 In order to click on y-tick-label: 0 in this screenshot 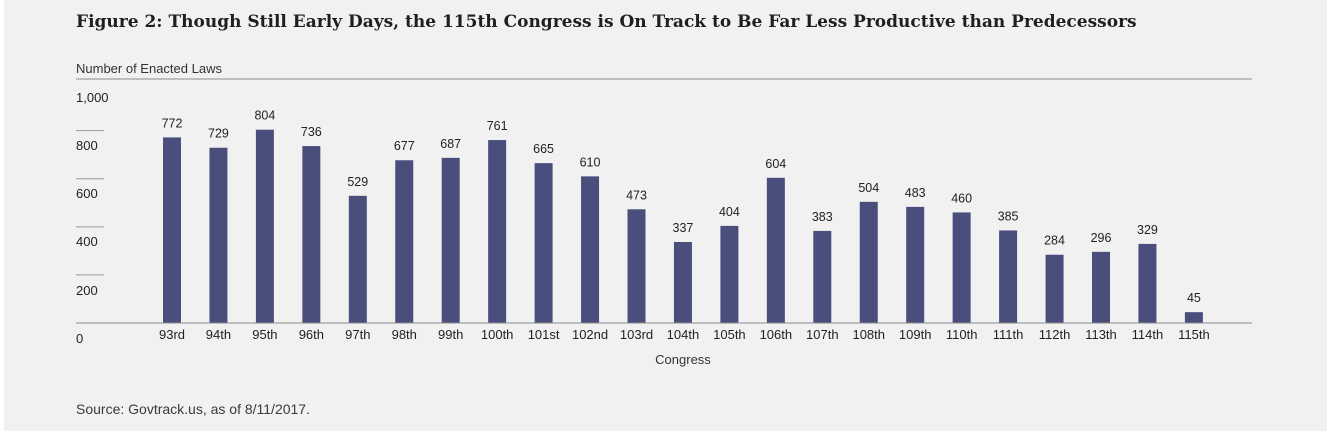, I will do `click(79, 338)`.